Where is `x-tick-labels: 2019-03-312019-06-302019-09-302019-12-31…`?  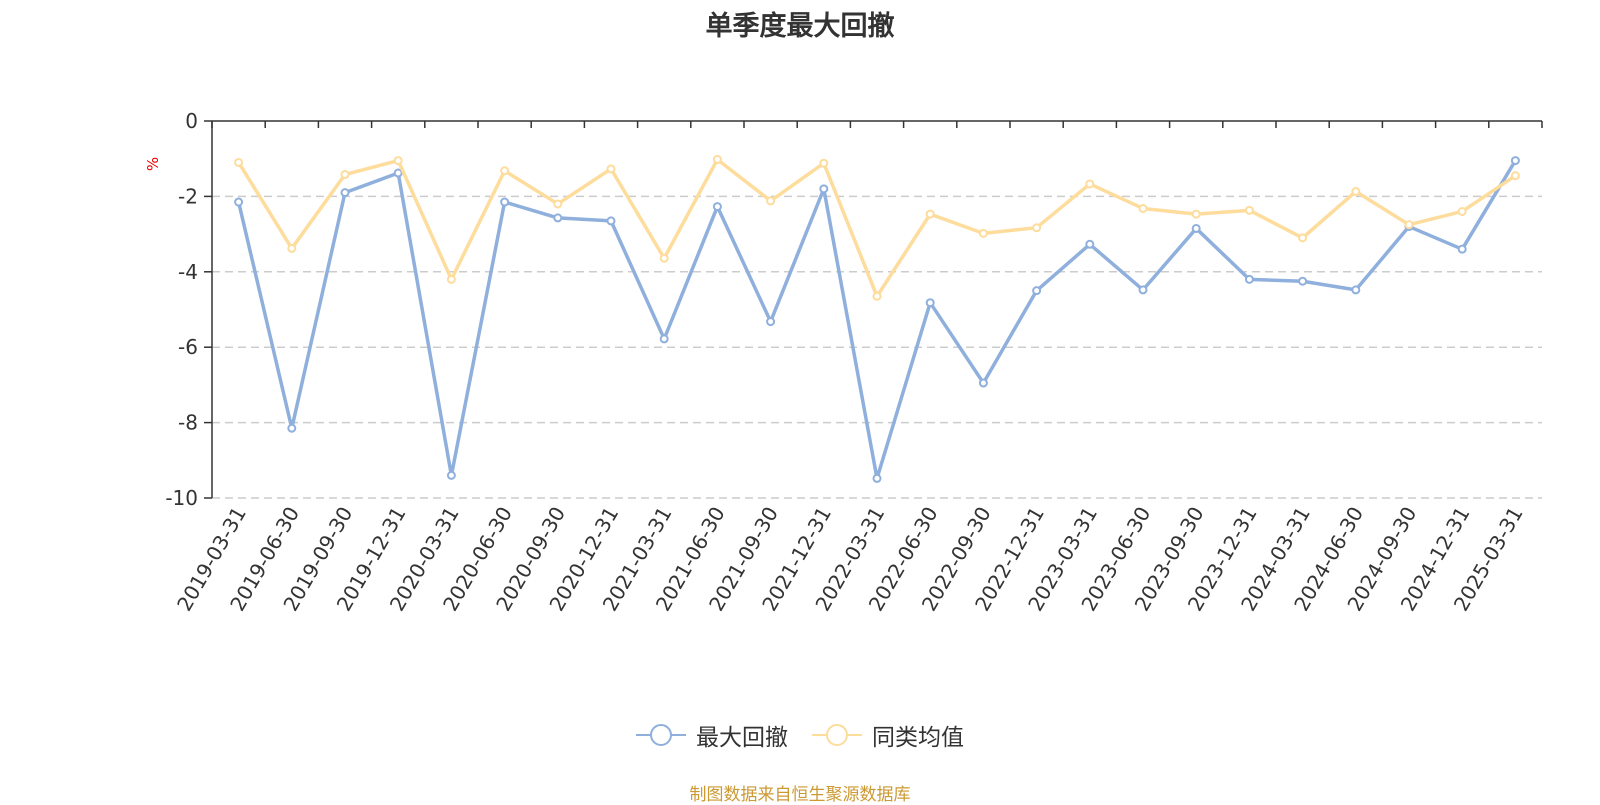 x-tick-labels: 2019-03-312019-06-302019-09-302019-12-31… is located at coordinates (850, 558).